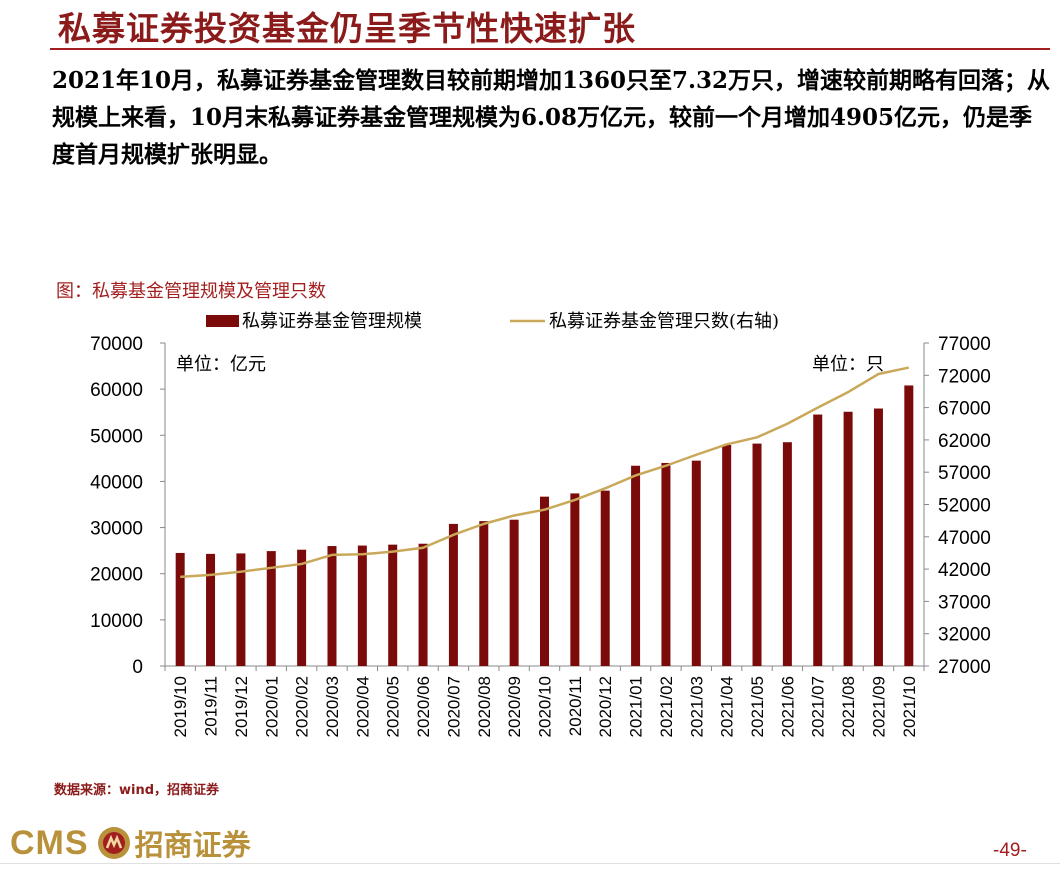 Image resolution: width=1060 pixels, height=872 pixels. I want to click on right-tick-label: 77000, so click(964, 344).